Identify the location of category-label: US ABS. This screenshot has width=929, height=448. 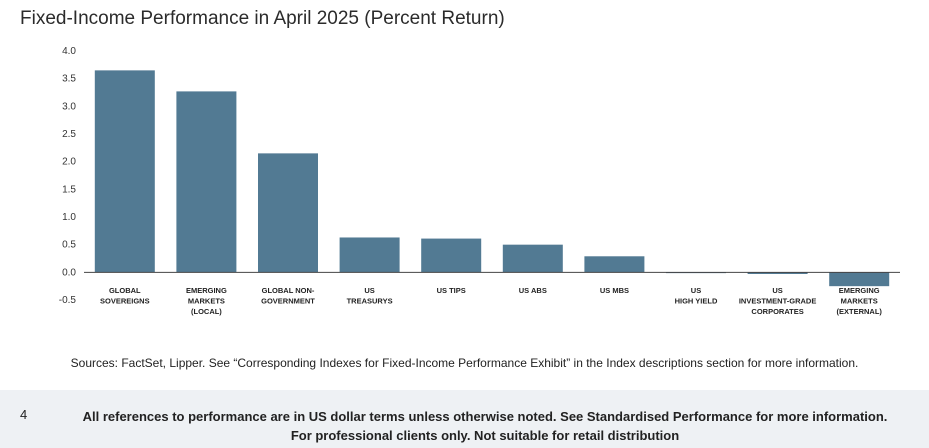
(533, 290).